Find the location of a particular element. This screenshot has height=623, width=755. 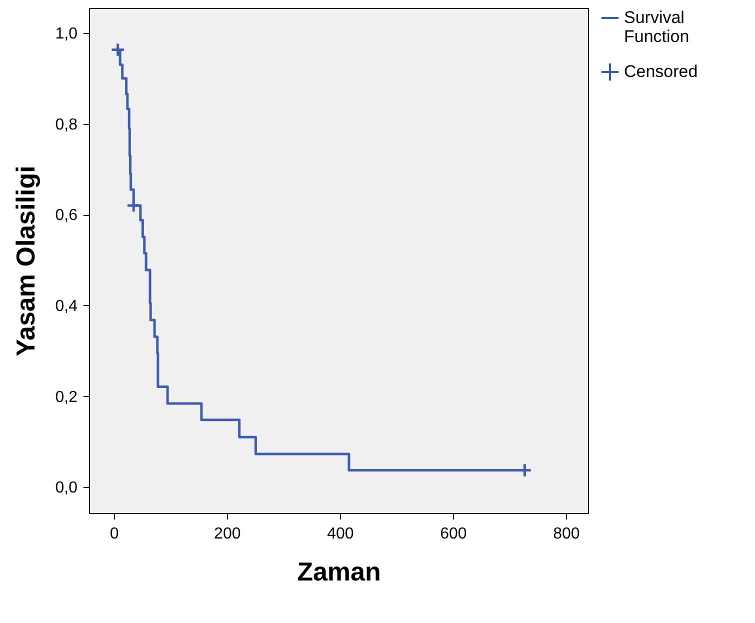

y-tick-label: 0,8 is located at coordinates (66, 125).